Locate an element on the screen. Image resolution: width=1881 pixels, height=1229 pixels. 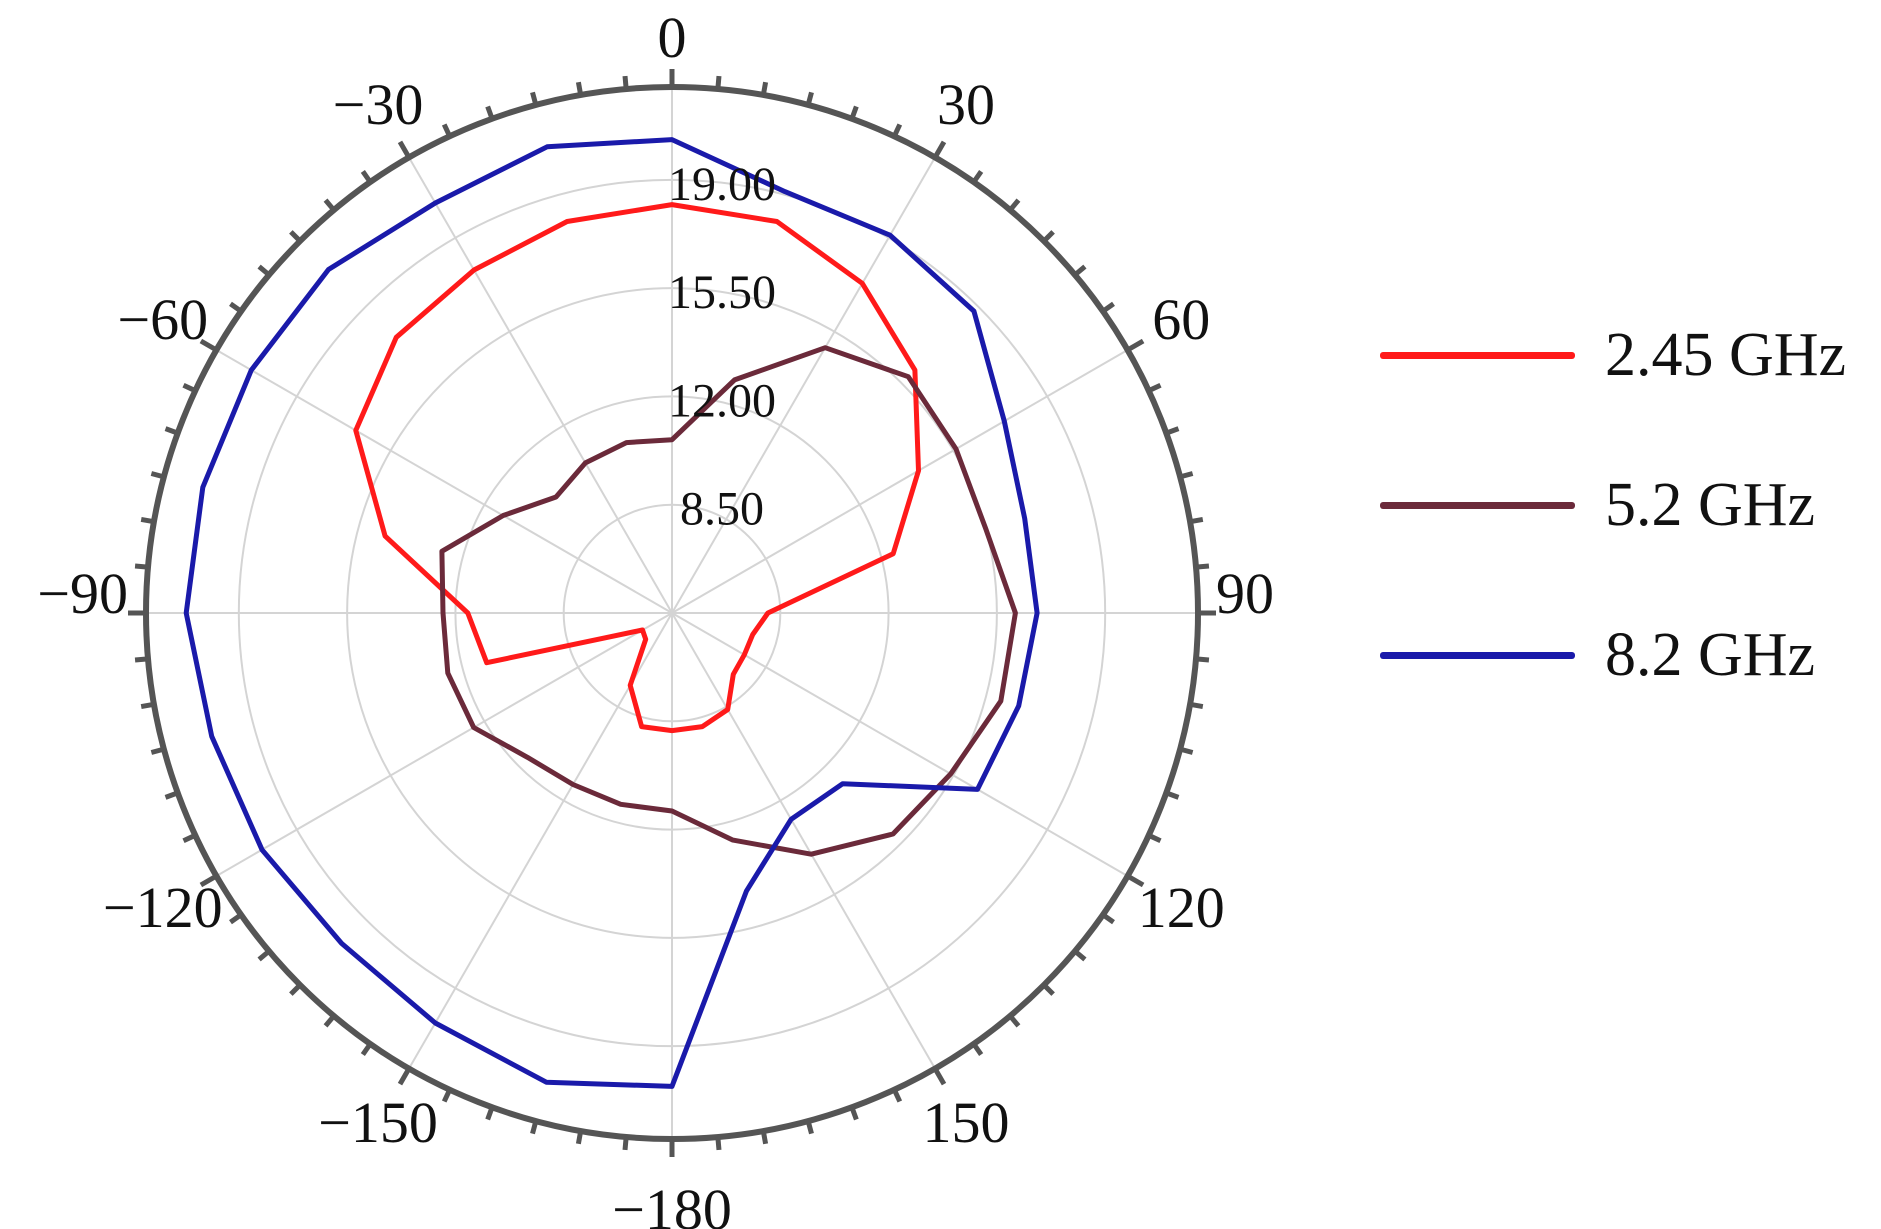
legend-item: 2.45 GHz is located at coordinates (1613, 355).